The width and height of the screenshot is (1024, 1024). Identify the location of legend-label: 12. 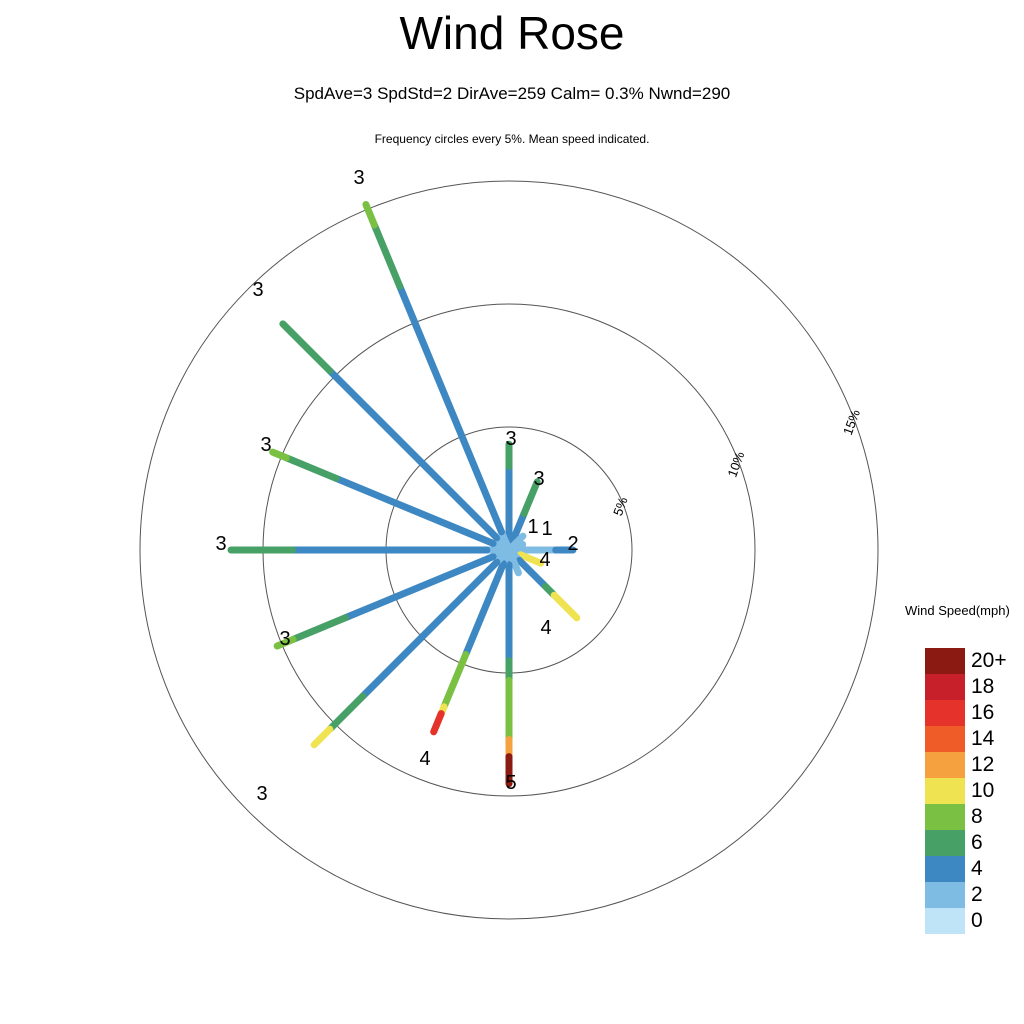
(983, 764).